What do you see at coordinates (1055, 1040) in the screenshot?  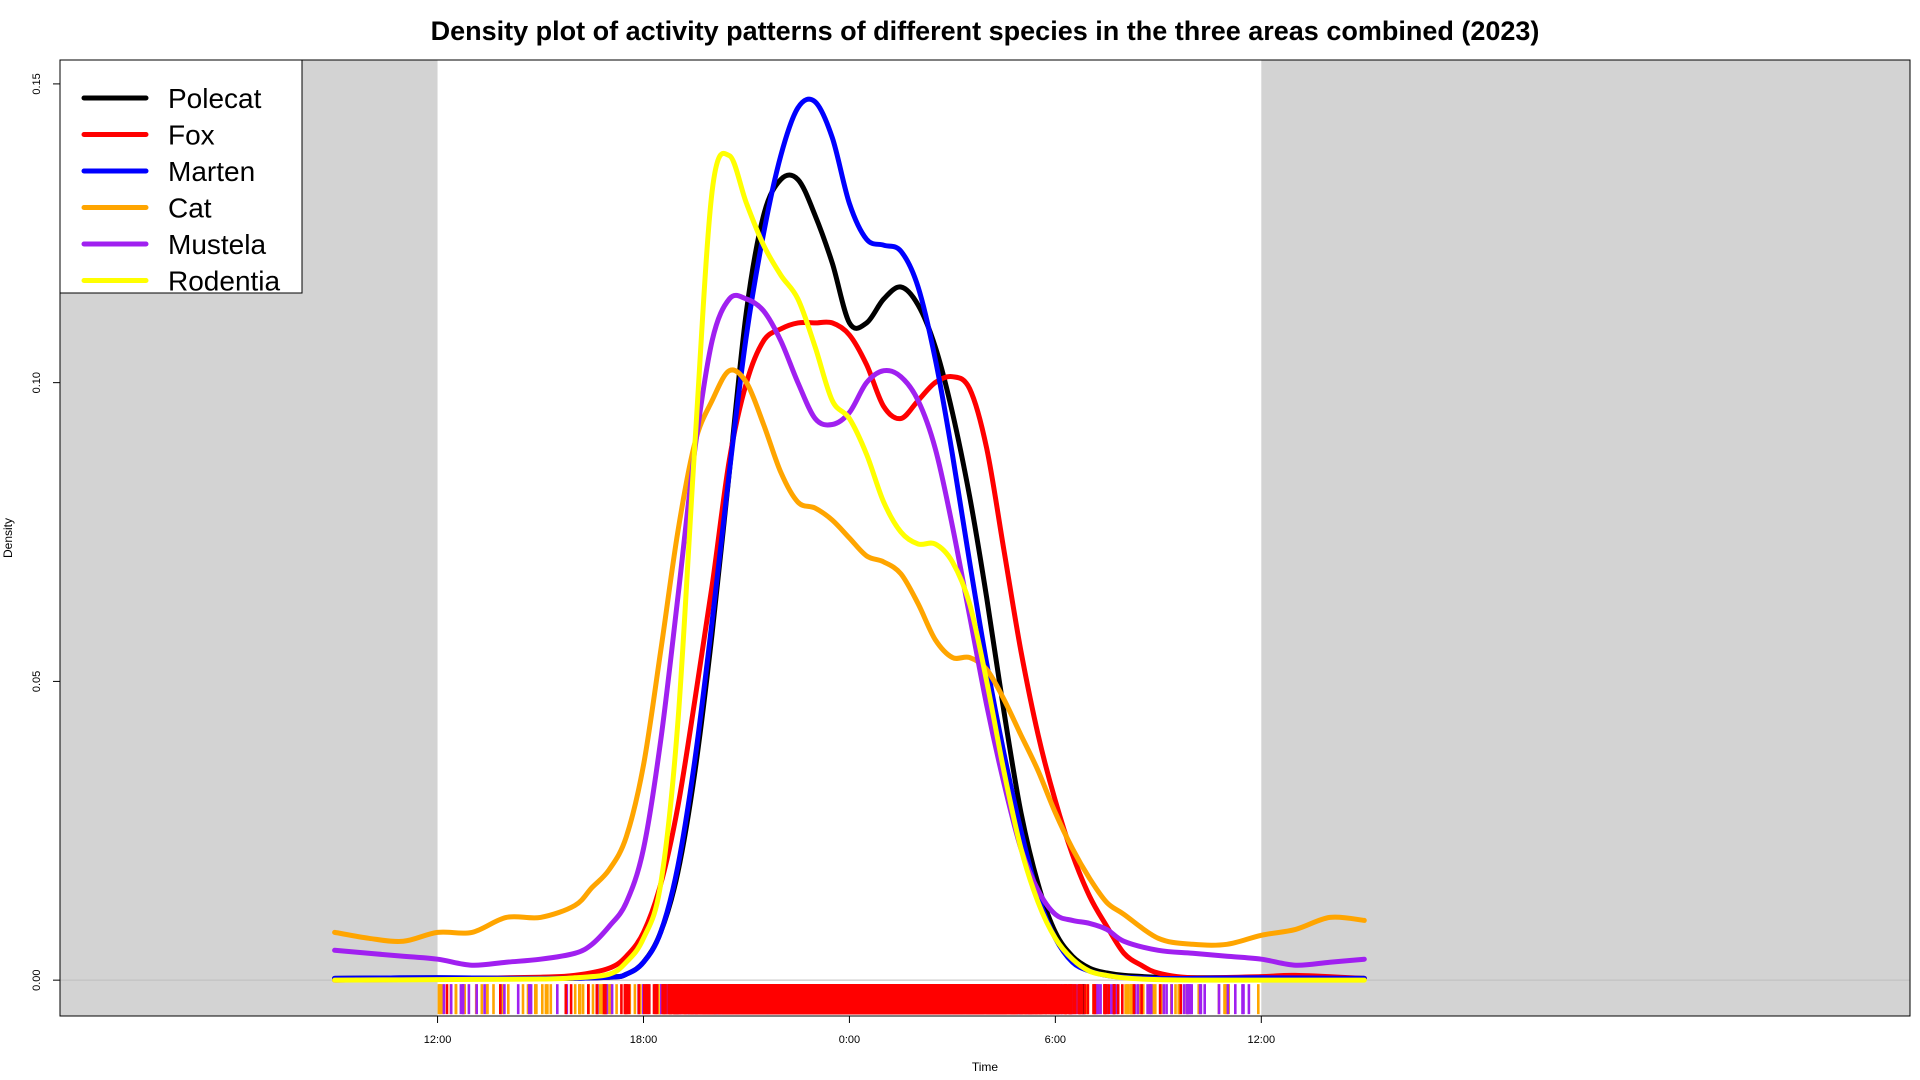 I see `x-tick-label: 6:00` at bounding box center [1055, 1040].